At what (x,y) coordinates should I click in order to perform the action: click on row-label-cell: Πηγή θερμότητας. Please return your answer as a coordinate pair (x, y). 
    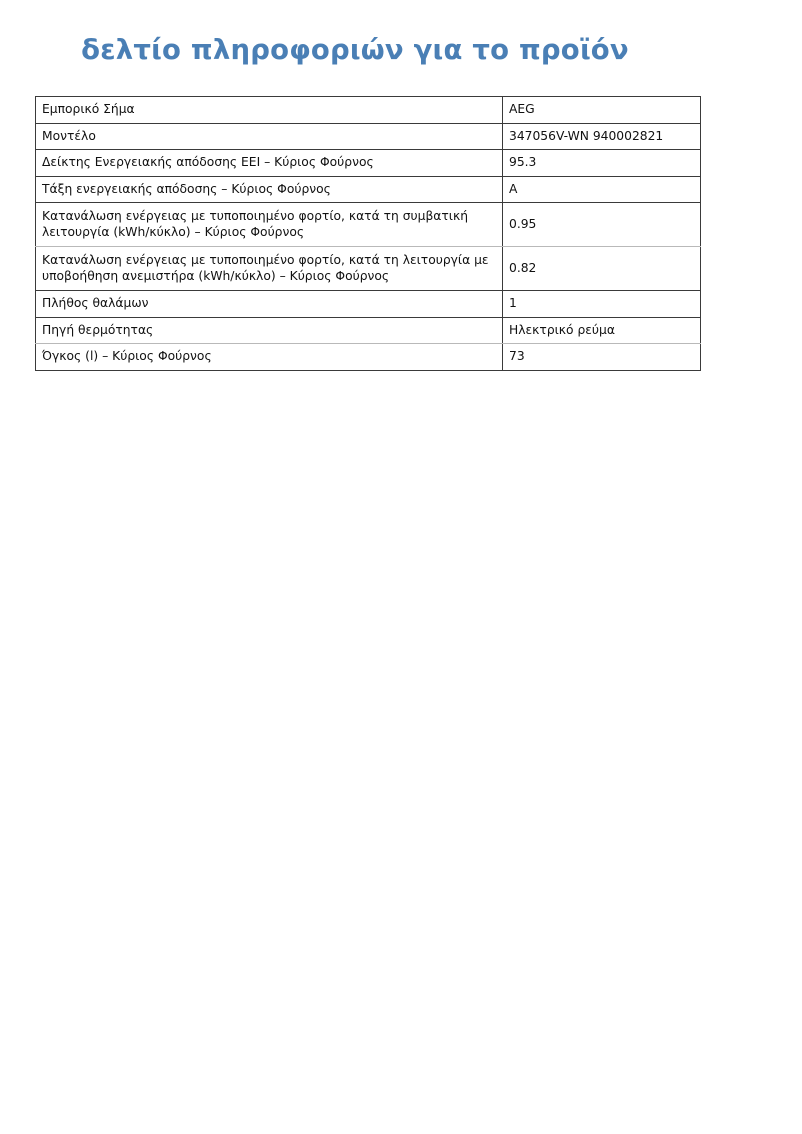
    Looking at the image, I should click on (269, 330).